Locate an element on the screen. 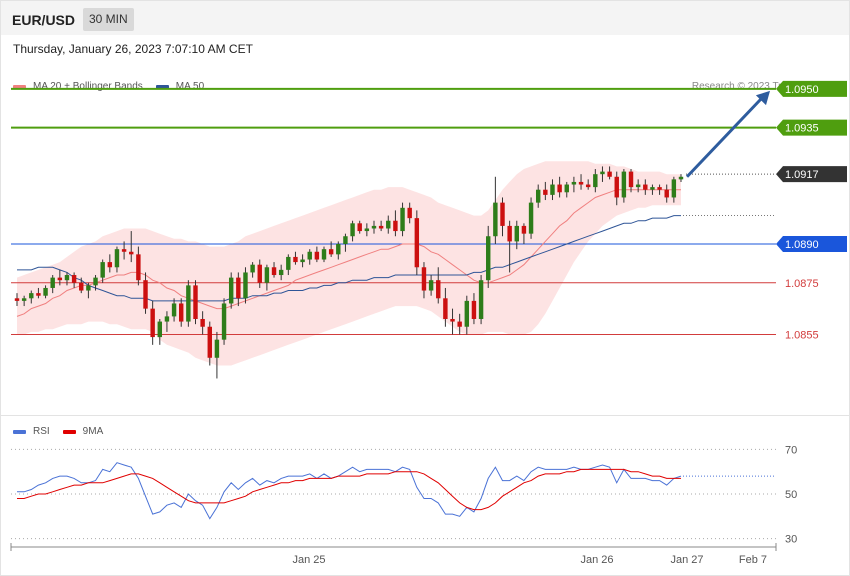 Image resolution: width=850 pixels, height=576 pixels. time-tick-label: Feb 7 is located at coordinates (753, 560).